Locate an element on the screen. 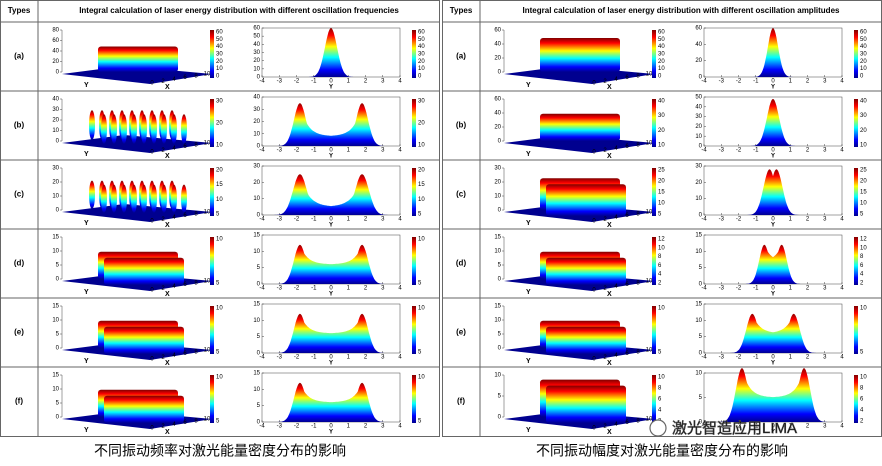 Image resolution: width=882 pixels, height=466 pixels. row-label: (f) is located at coordinates (19, 401).